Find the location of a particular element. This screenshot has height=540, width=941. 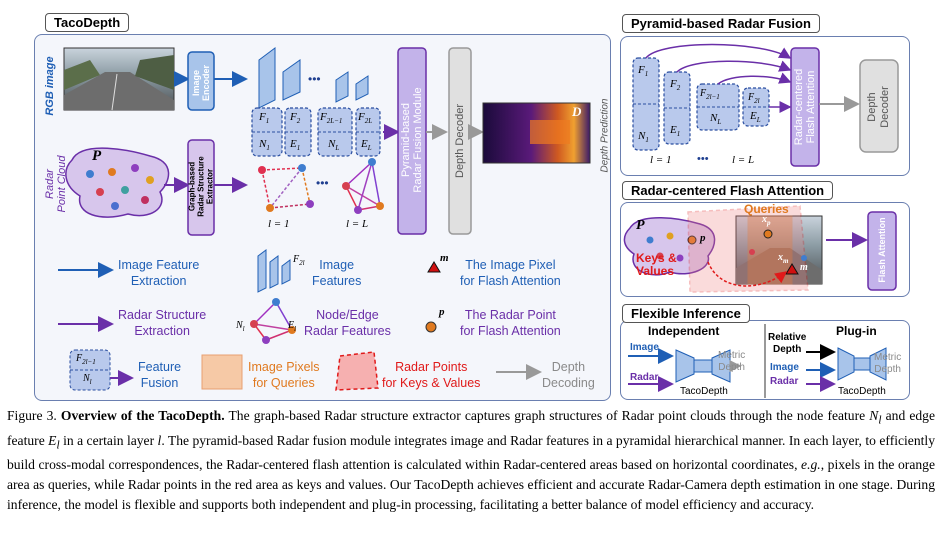

flash-queries: Queries is located at coordinates (766, 209).